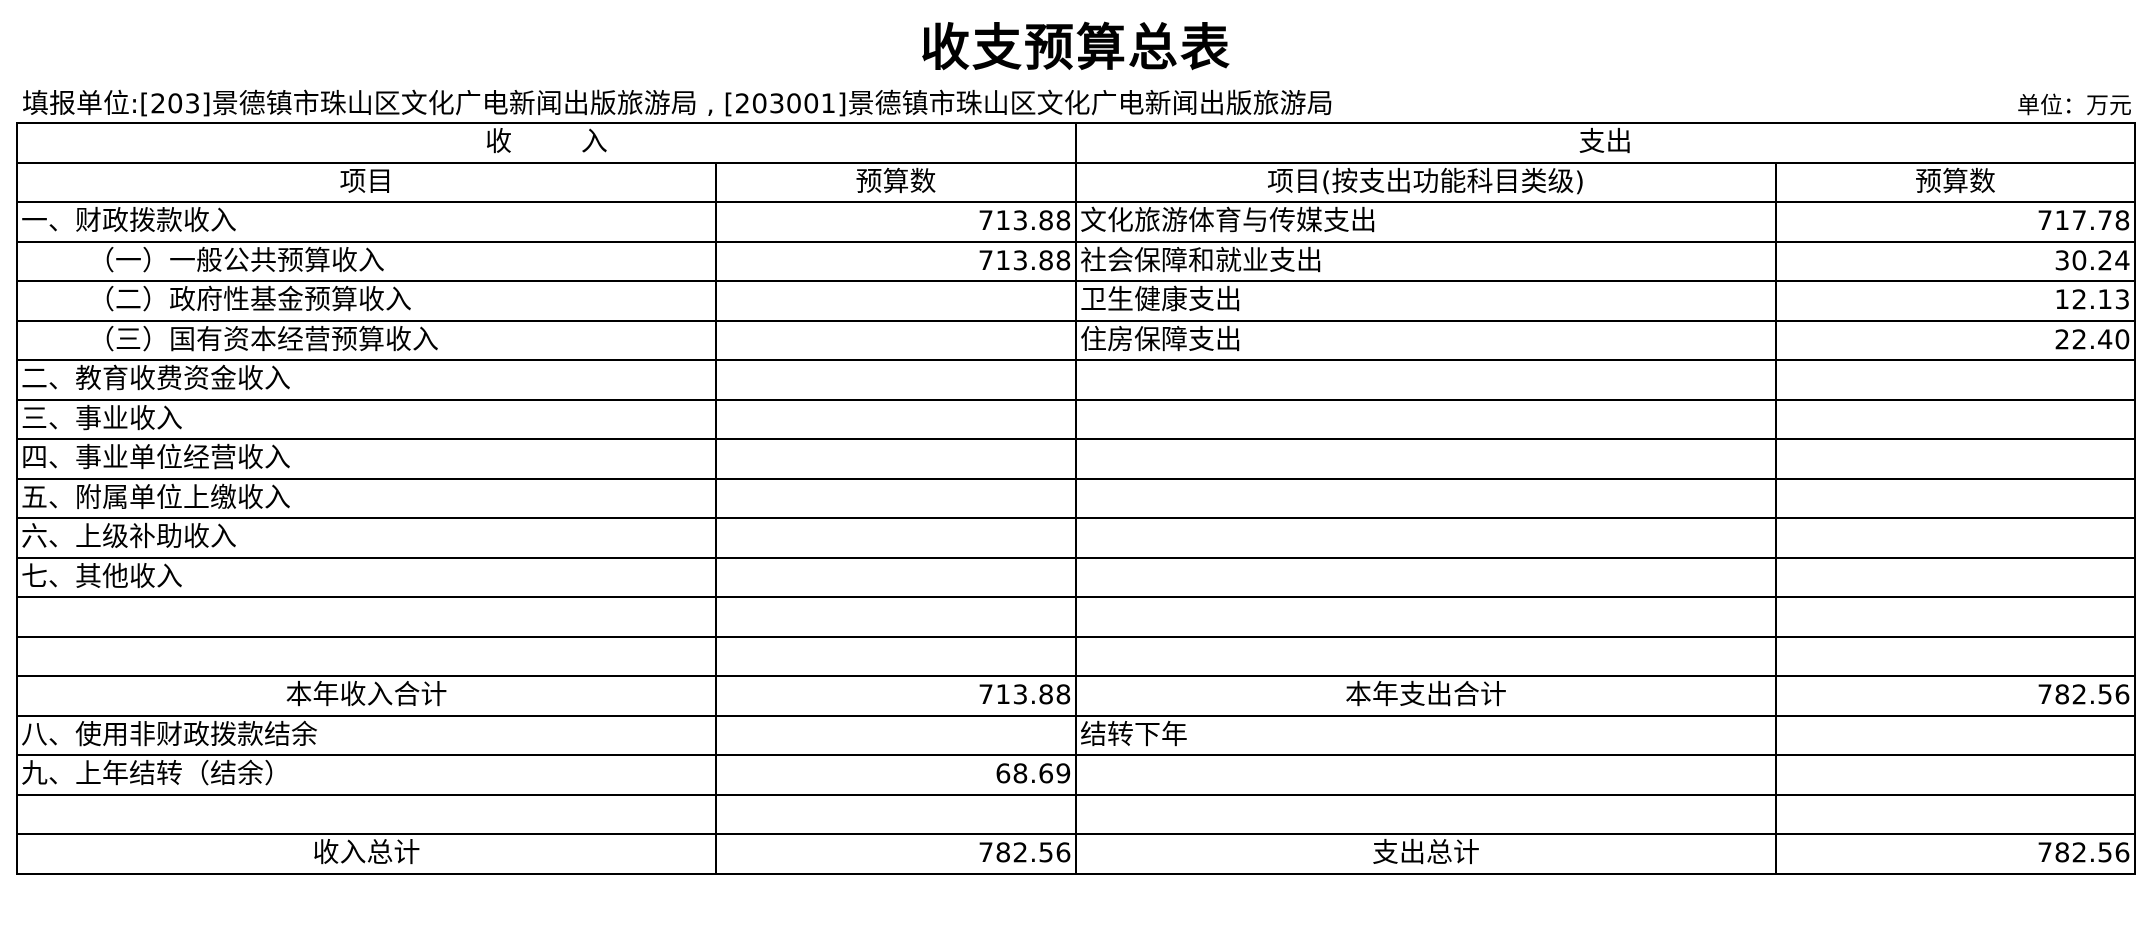  What do you see at coordinates (1426, 301) in the screenshot?
I see `expense-item-cell: 卫生健康支出` at bounding box center [1426, 301].